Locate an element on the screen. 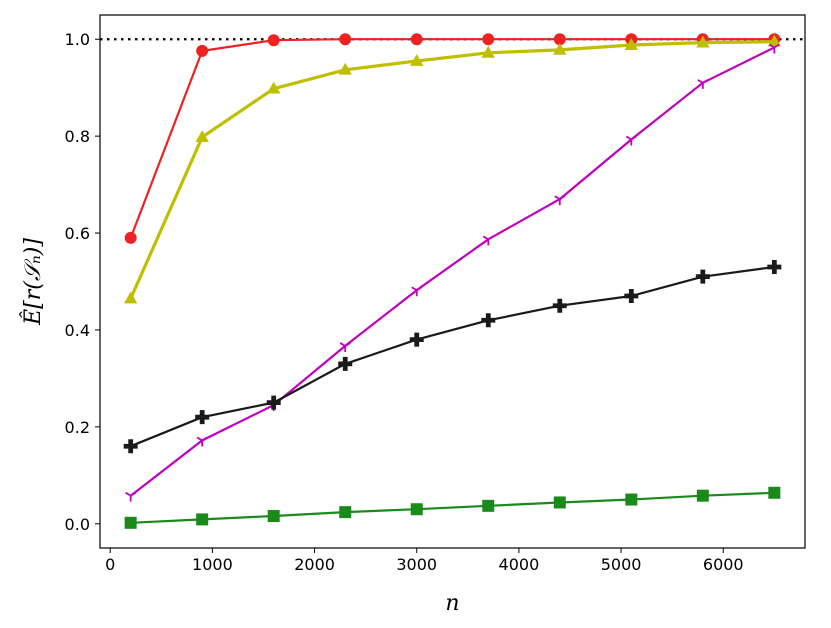  x-tick-label: 5000 is located at coordinates (621, 564).